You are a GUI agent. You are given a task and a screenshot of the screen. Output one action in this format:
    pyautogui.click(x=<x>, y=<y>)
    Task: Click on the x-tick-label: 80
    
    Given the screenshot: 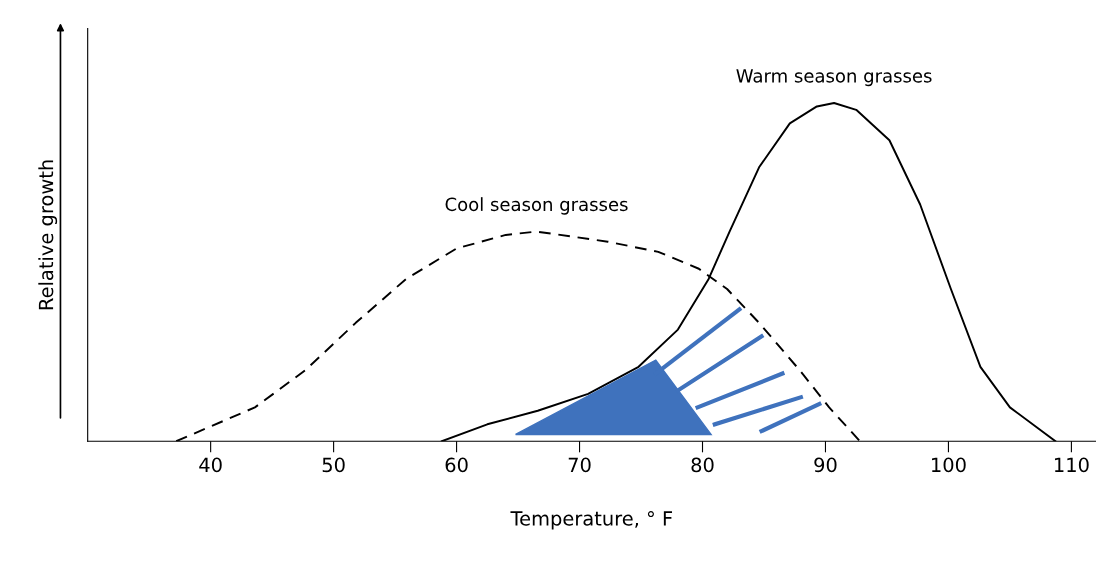 What is the action you would take?
    pyautogui.click(x=702, y=465)
    